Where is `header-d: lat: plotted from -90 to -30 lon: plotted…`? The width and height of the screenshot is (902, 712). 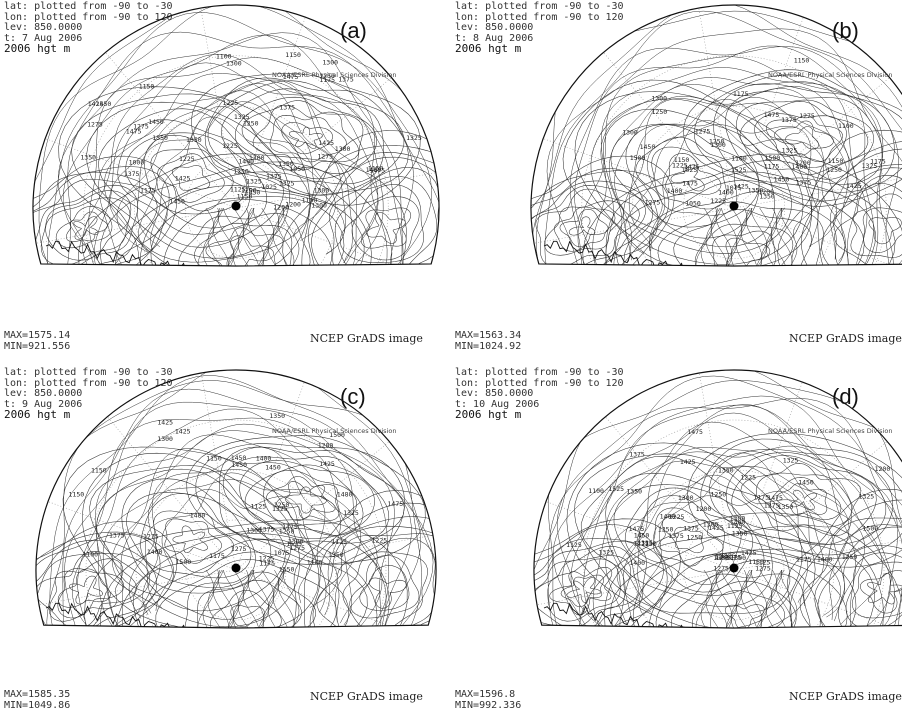
header-d: lat: plotted from -90 to -30 lon: plotted… is located at coordinates (539, 394).